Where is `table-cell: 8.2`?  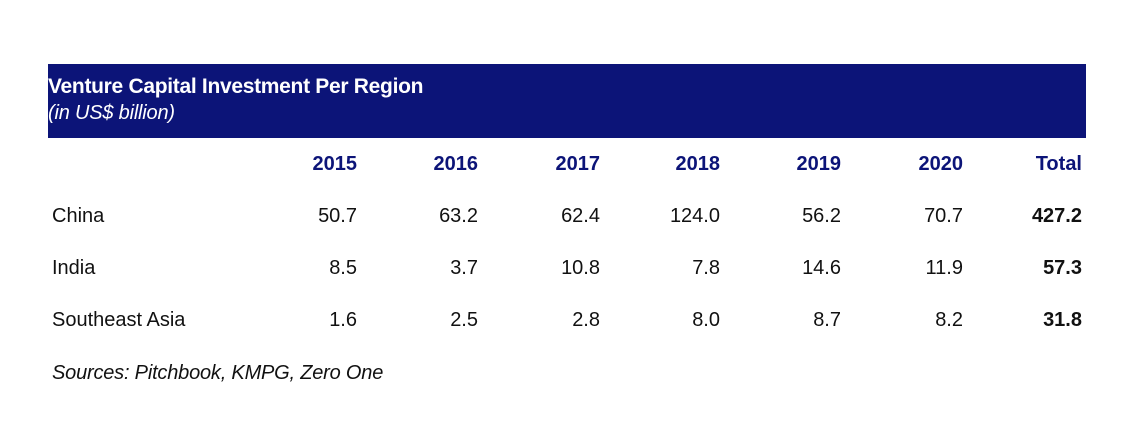 table-cell: 8.2 is located at coordinates (949, 319).